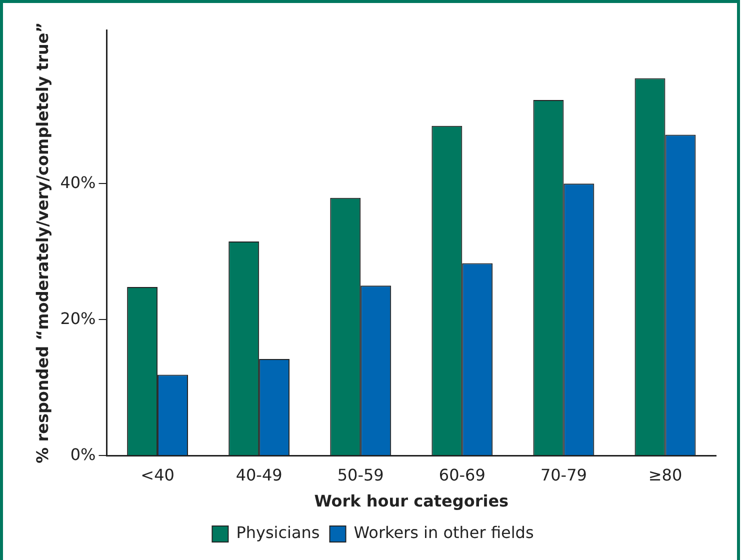 This screenshot has width=746, height=560. I want to click on legend-label: Workers in other fields, so click(444, 532).